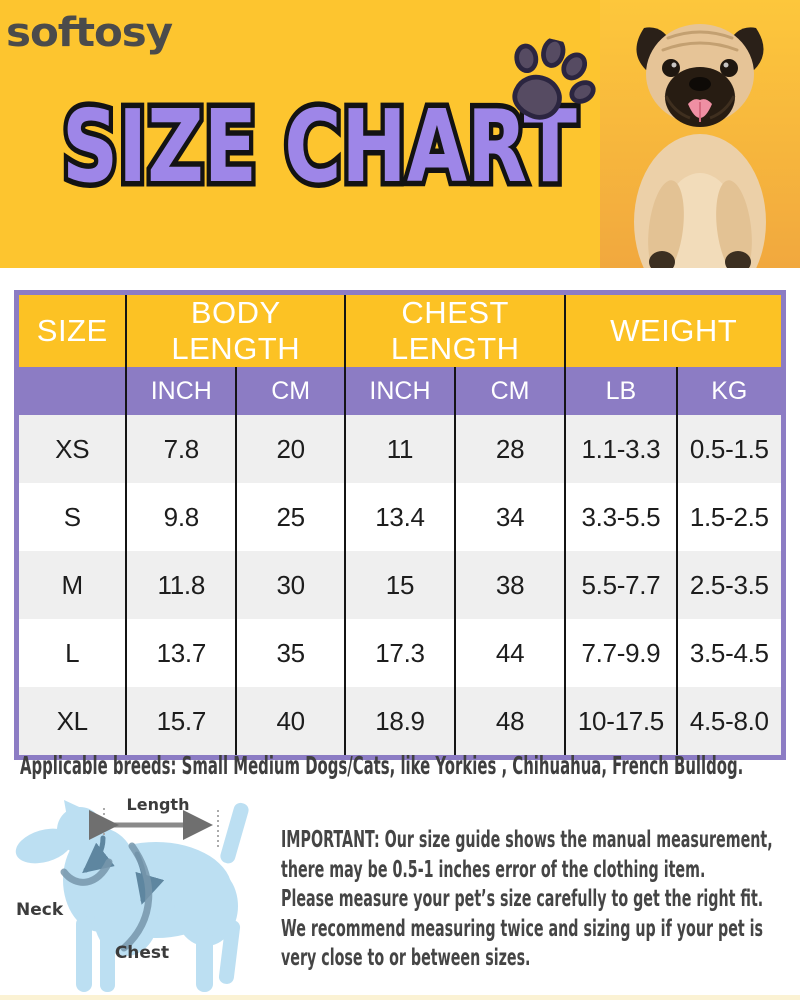 The image size is (800, 1000). I want to click on page-title-outline: SIZE CHART, so click(319, 146).